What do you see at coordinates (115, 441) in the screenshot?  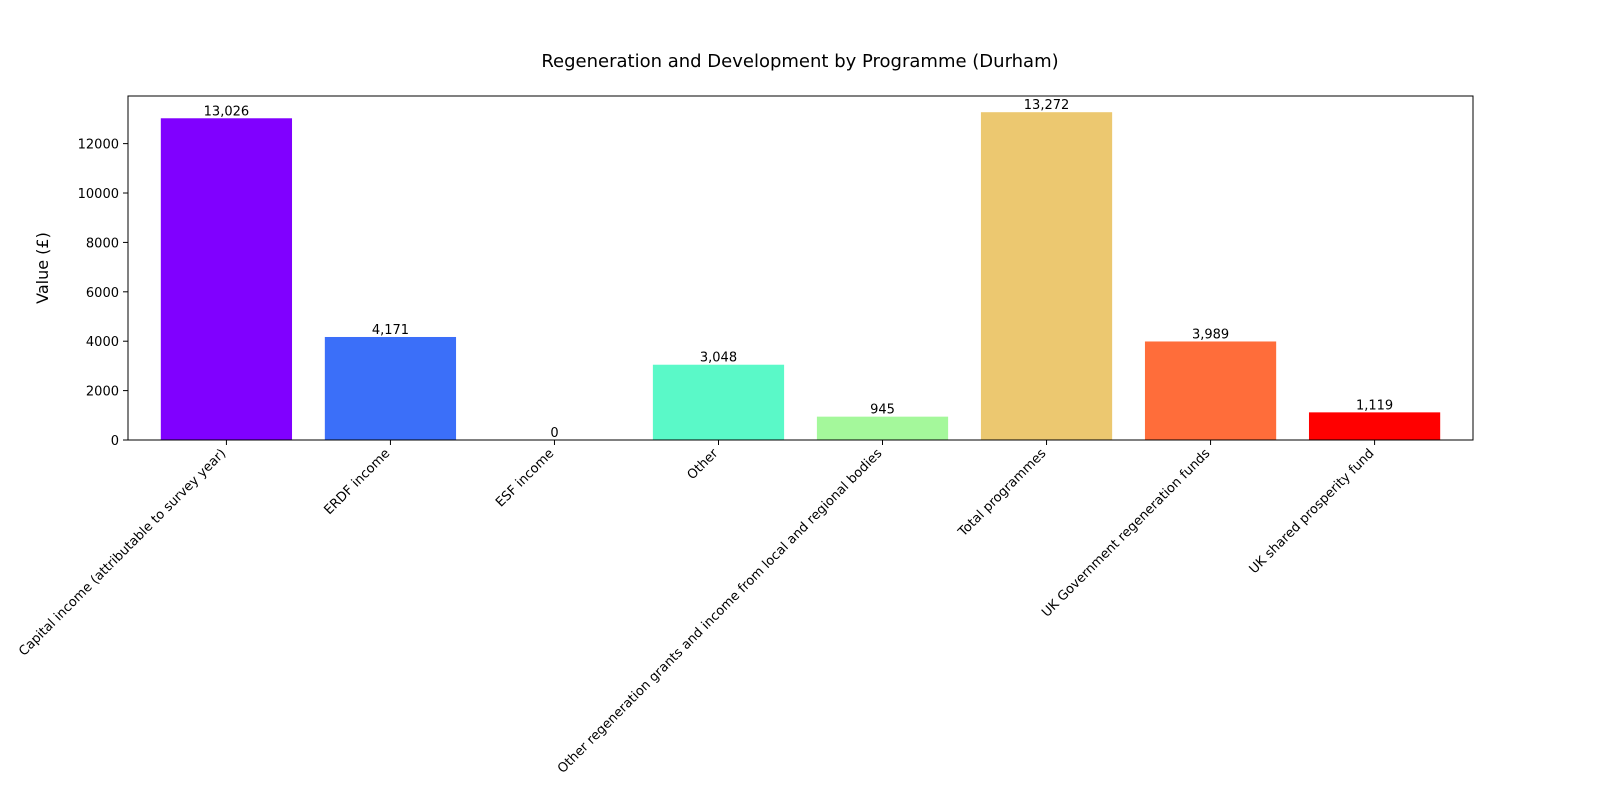 I see `y-tick-label: 0` at bounding box center [115, 441].